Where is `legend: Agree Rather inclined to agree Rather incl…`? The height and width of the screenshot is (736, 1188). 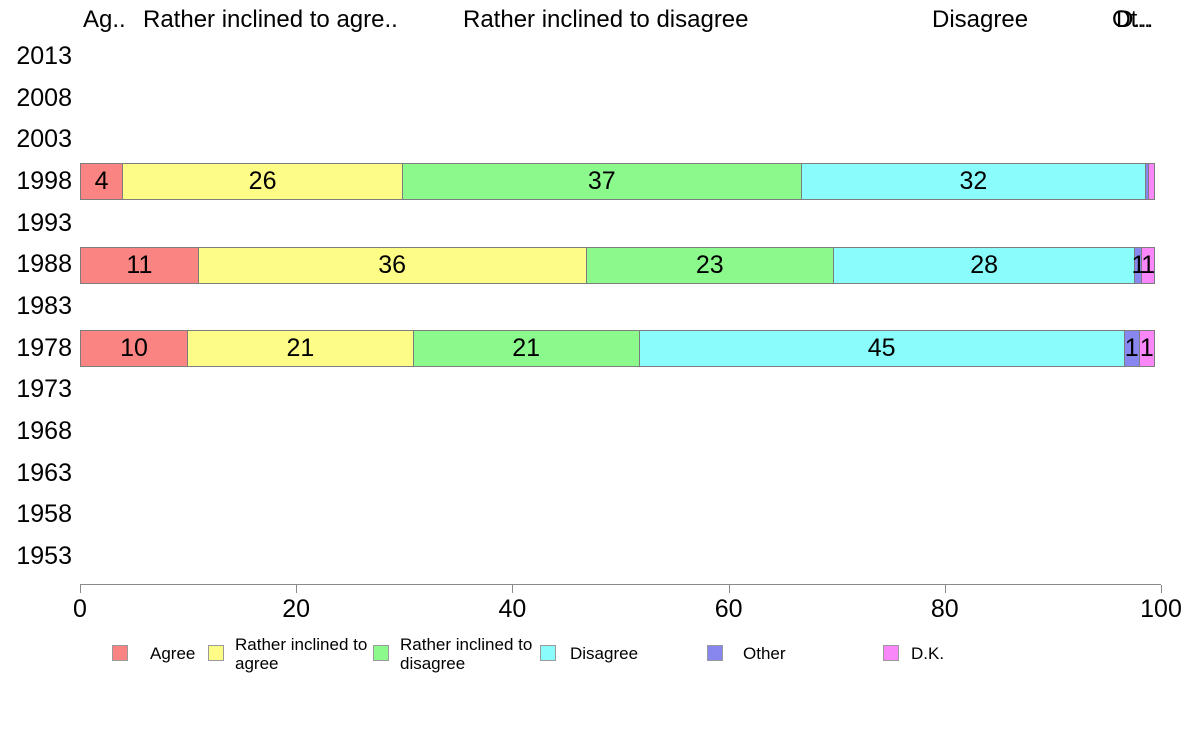 legend: Agree Rather inclined to agree Rather incl… is located at coordinates (594, 658).